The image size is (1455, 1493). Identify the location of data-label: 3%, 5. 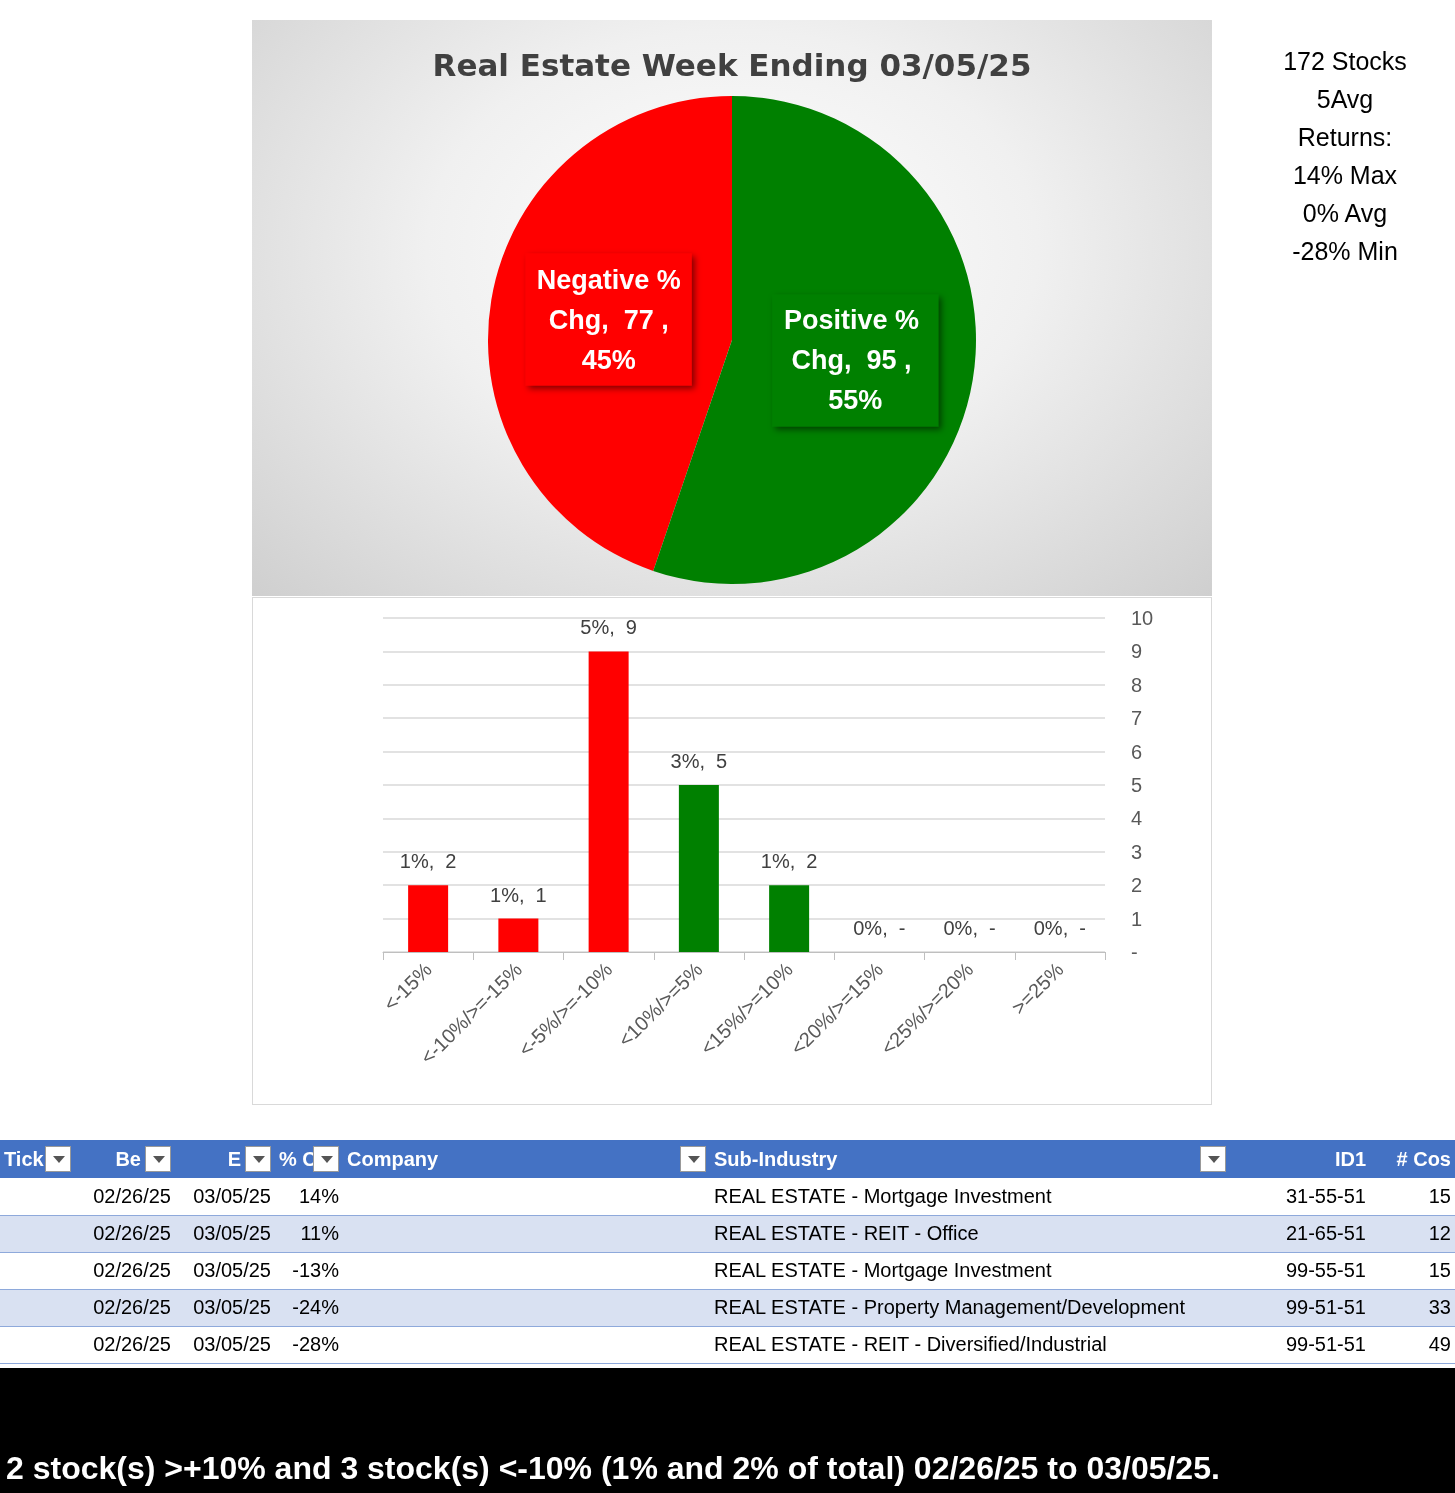
(699, 761).